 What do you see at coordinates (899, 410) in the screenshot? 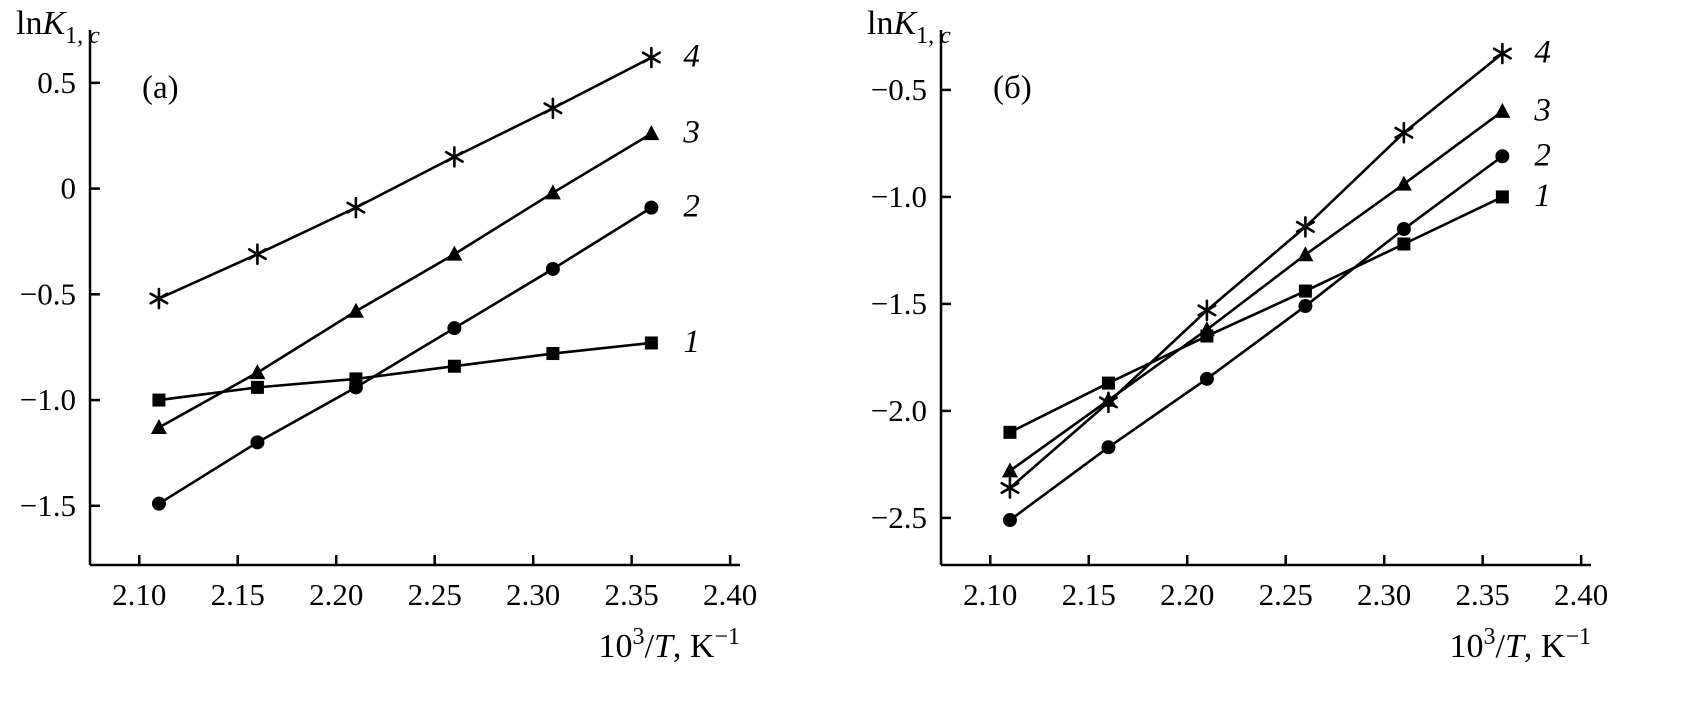
I see `y-tick-label: −2.0` at bounding box center [899, 410].